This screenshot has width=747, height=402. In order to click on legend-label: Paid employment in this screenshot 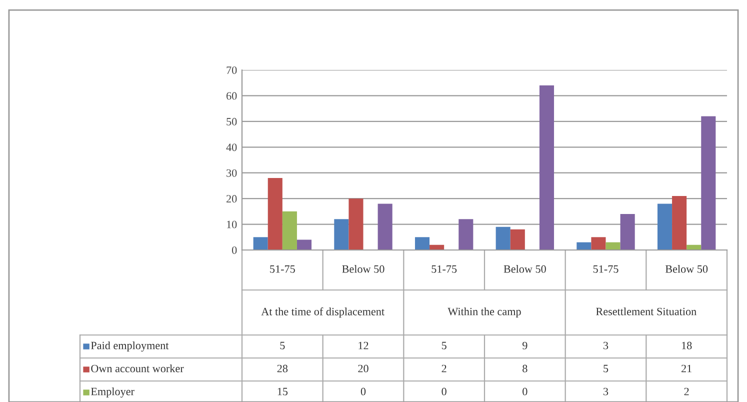, I will do `click(129, 346)`.